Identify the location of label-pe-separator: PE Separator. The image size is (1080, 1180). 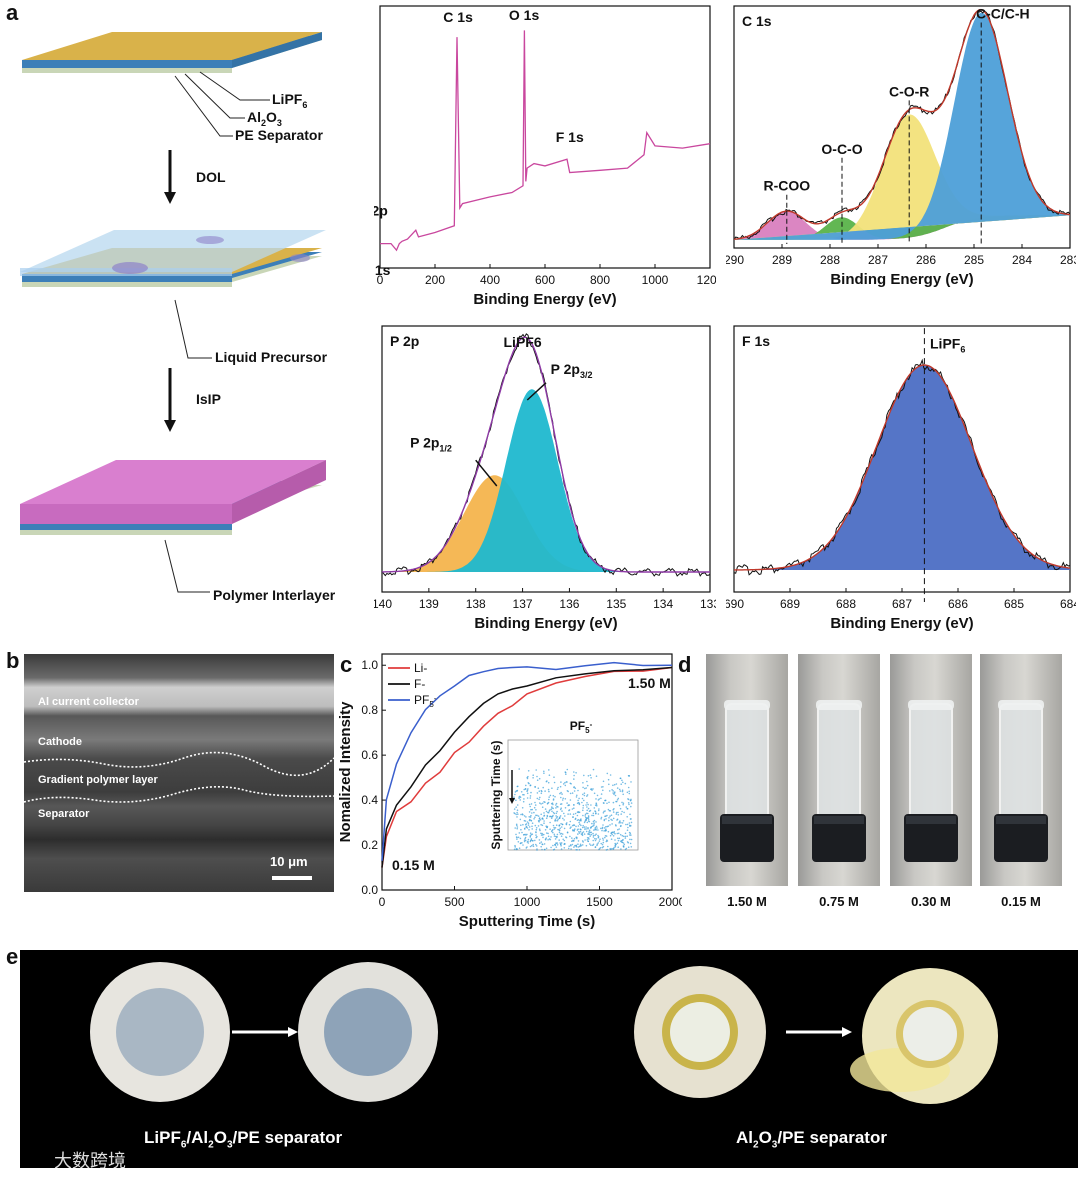
(279, 135).